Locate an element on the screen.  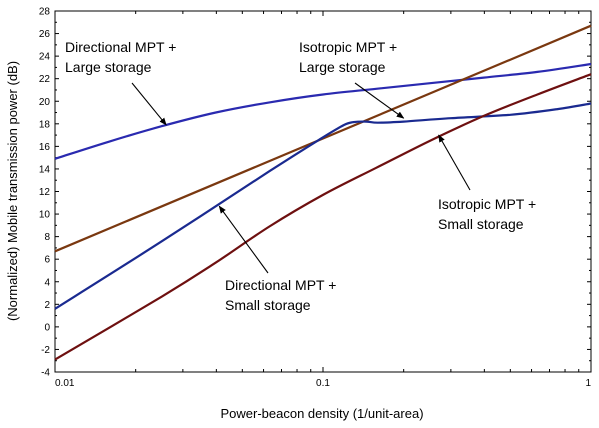
y-tick-label: 6 is located at coordinates (47, 260).